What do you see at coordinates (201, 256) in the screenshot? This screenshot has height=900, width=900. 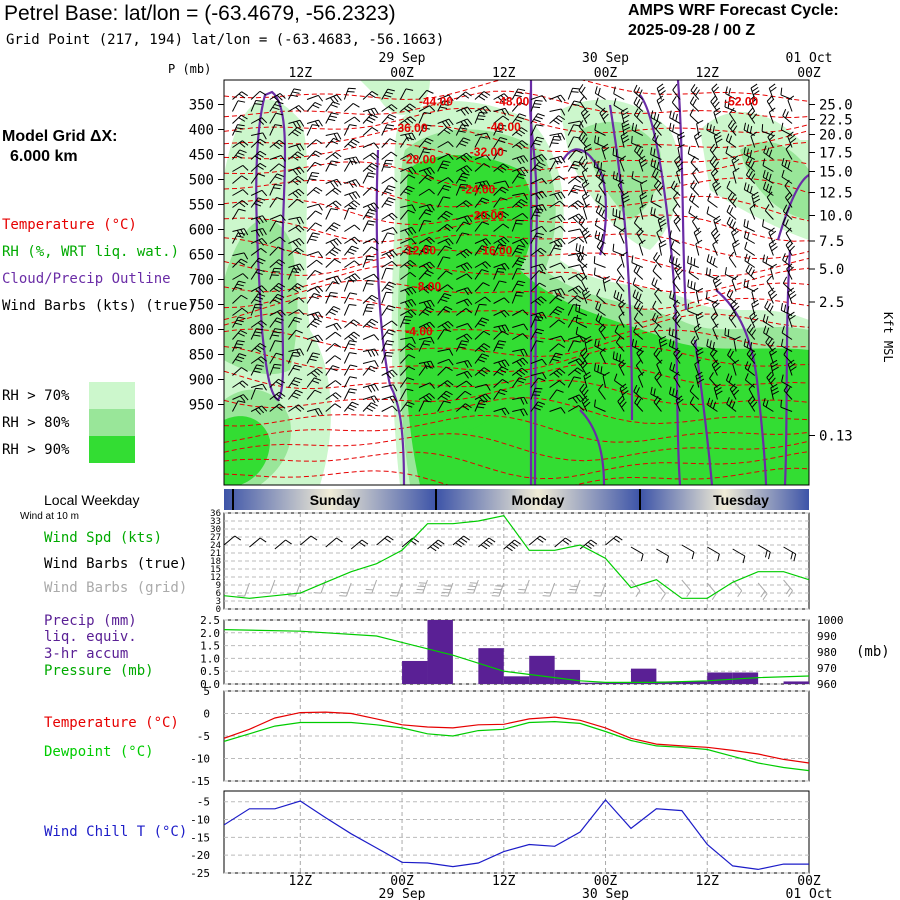 I see `pressure-tick-label: 650` at bounding box center [201, 256].